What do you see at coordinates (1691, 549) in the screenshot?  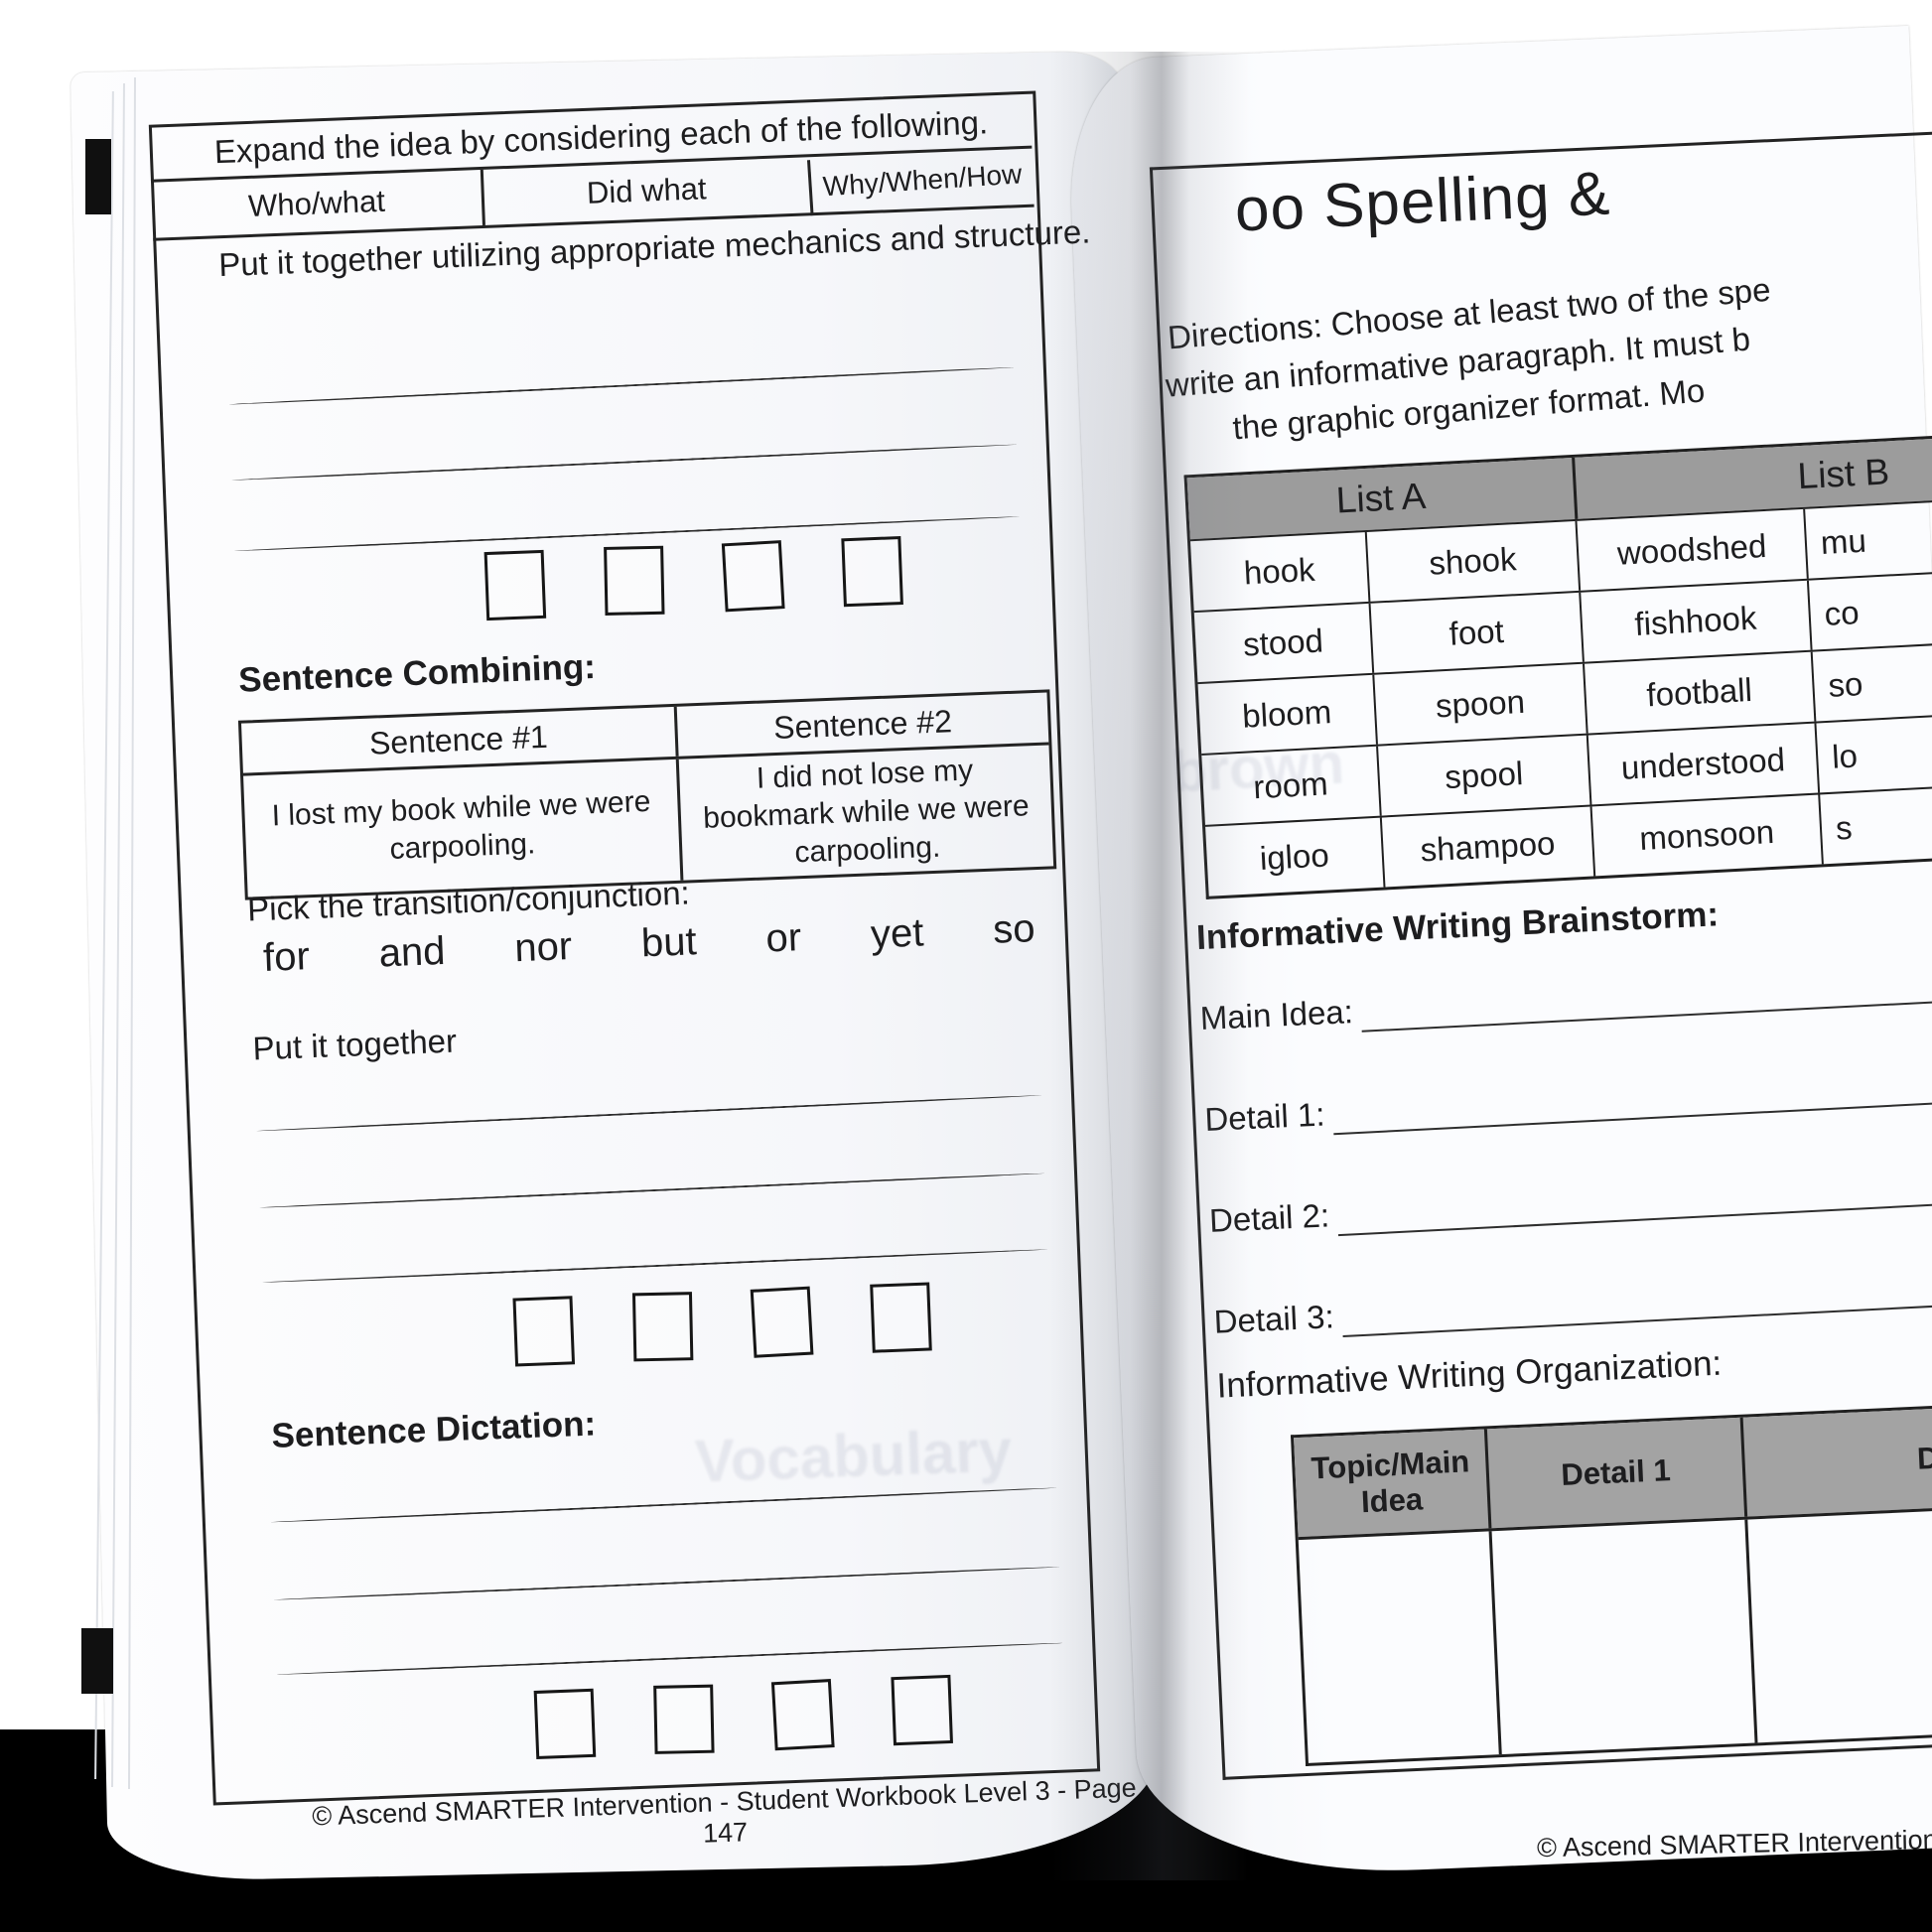 I see `word-cell: woodshed` at bounding box center [1691, 549].